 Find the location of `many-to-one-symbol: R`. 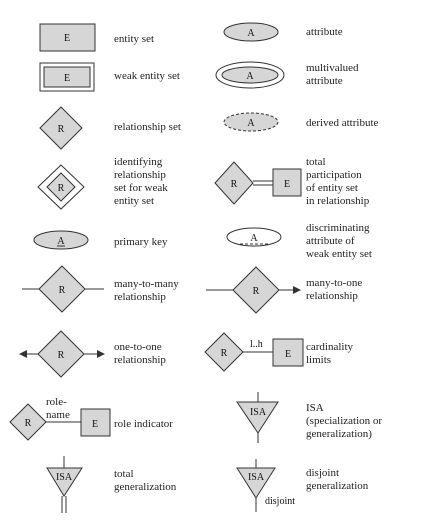

many-to-one-symbol: R is located at coordinates (253, 290).